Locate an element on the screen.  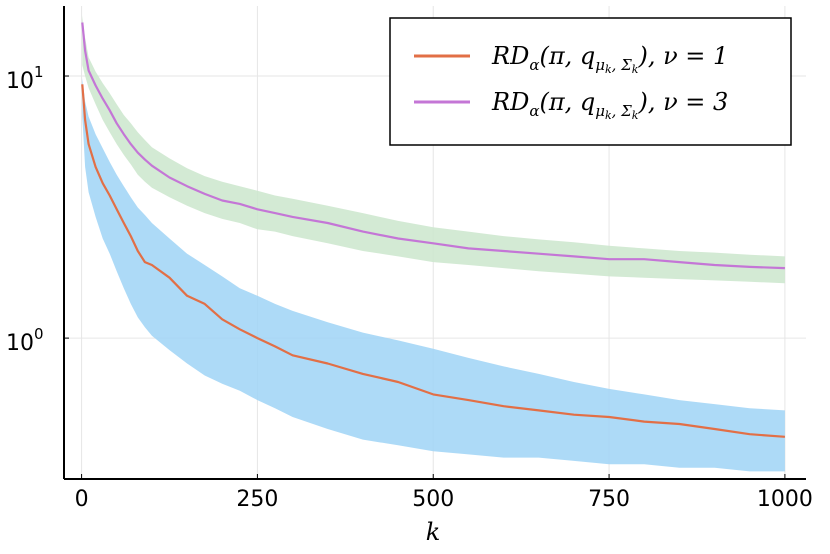
legend-entry-nu1: RDα(π, qμk, Σk), ν = 1 is located at coordinates (571, 59).